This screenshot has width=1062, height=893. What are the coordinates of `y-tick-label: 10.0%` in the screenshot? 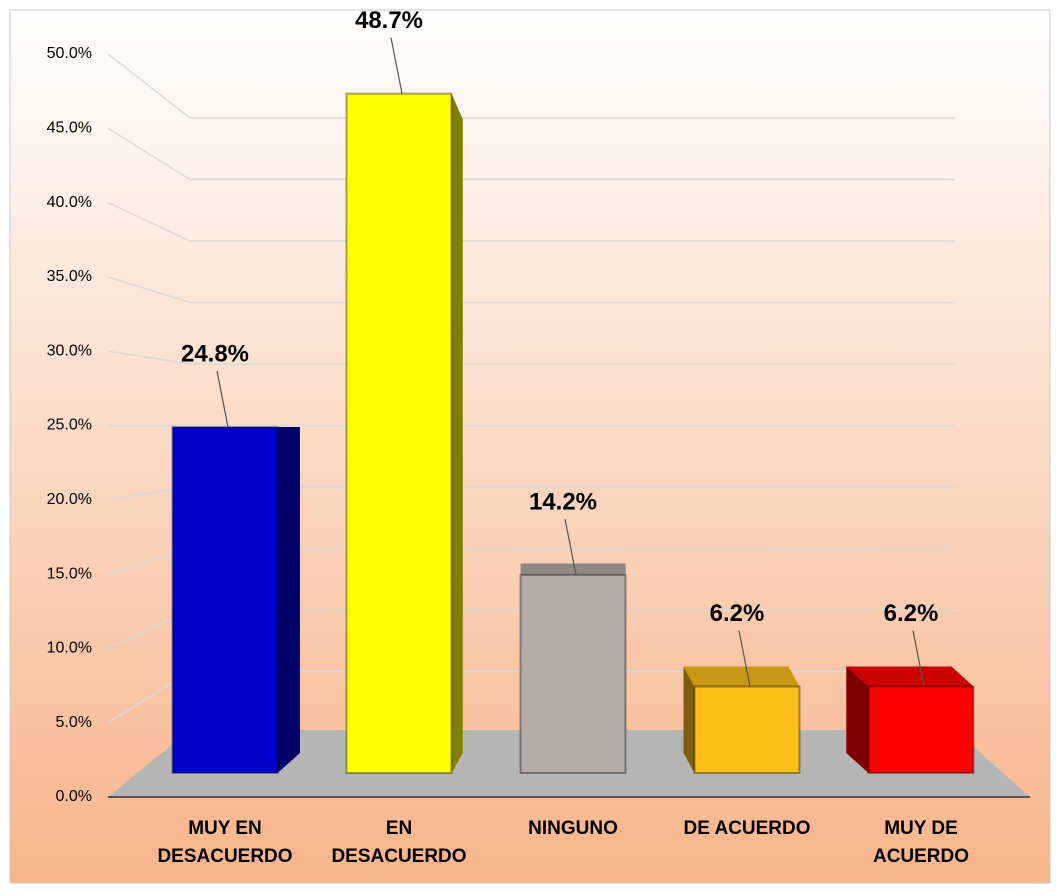 It's located at (69, 648).